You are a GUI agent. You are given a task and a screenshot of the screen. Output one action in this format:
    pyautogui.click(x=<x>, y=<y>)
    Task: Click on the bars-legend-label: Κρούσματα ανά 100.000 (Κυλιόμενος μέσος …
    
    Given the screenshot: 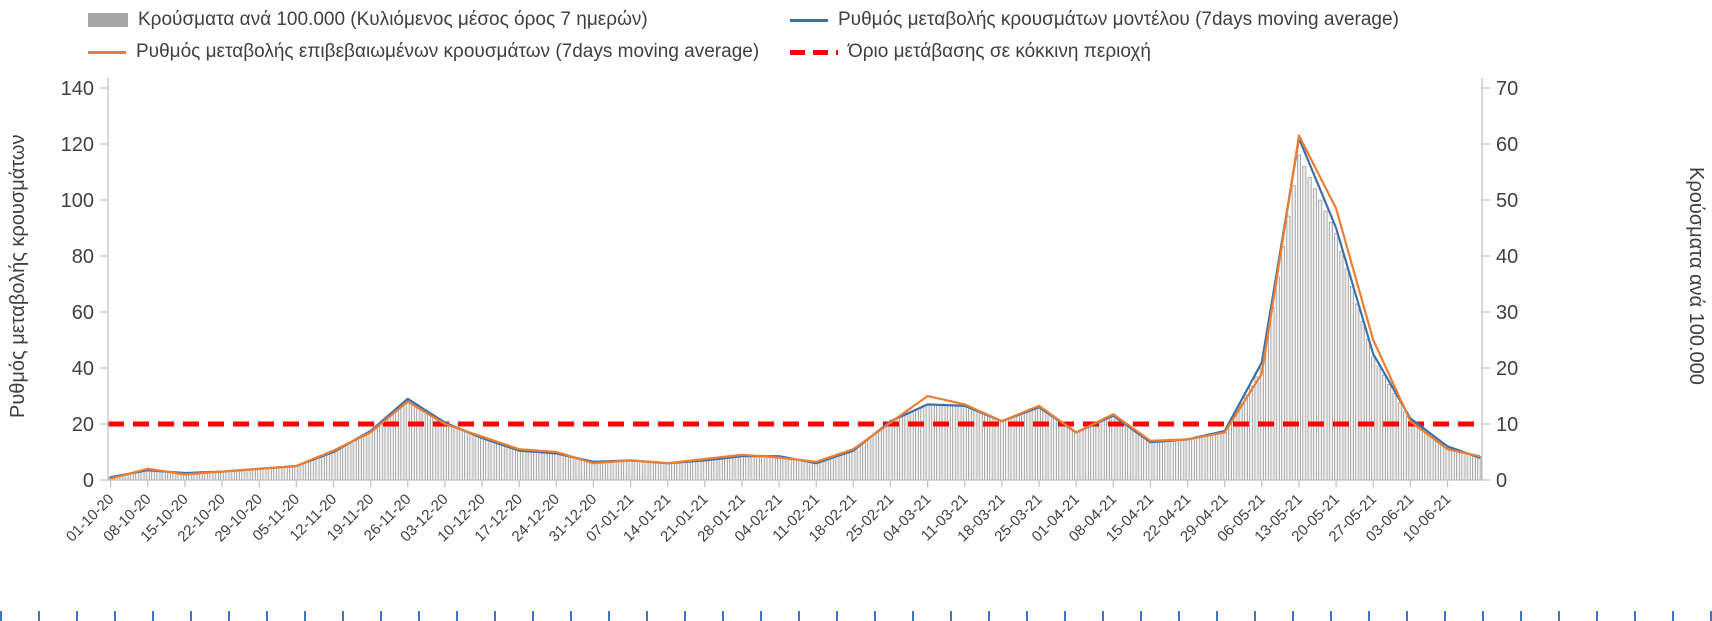 What is the action you would take?
    pyautogui.click(x=393, y=19)
    